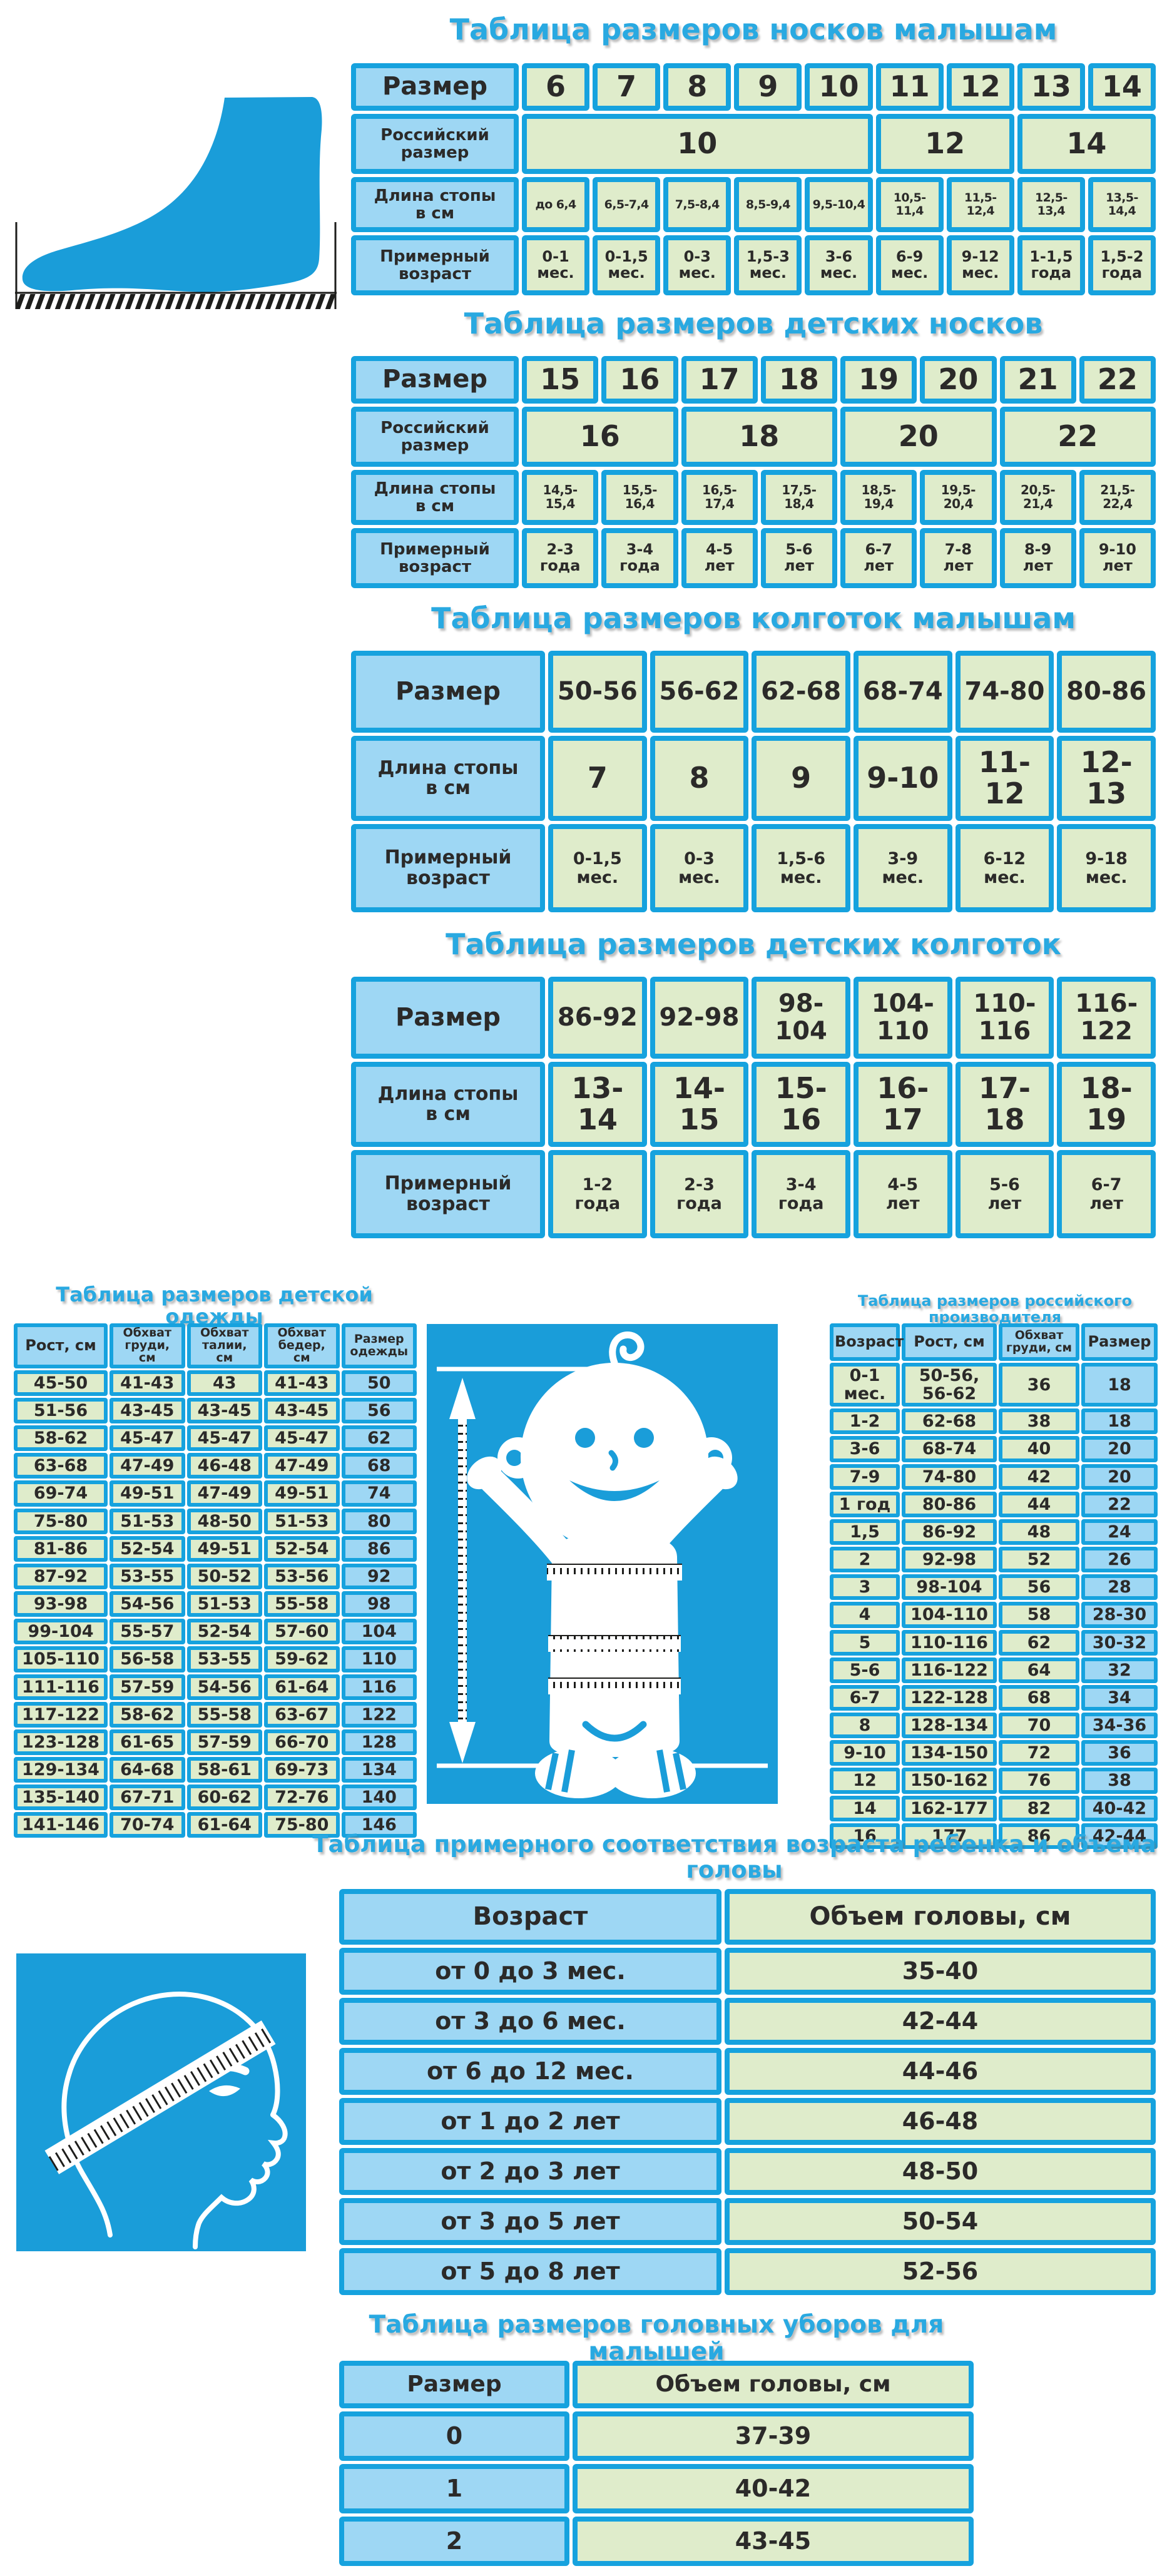 Image resolution: width=1162 pixels, height=2576 pixels. What do you see at coordinates (754, 323) in the screenshot?
I see `kids-socks-title: Таблица размеров детских носков` at bounding box center [754, 323].